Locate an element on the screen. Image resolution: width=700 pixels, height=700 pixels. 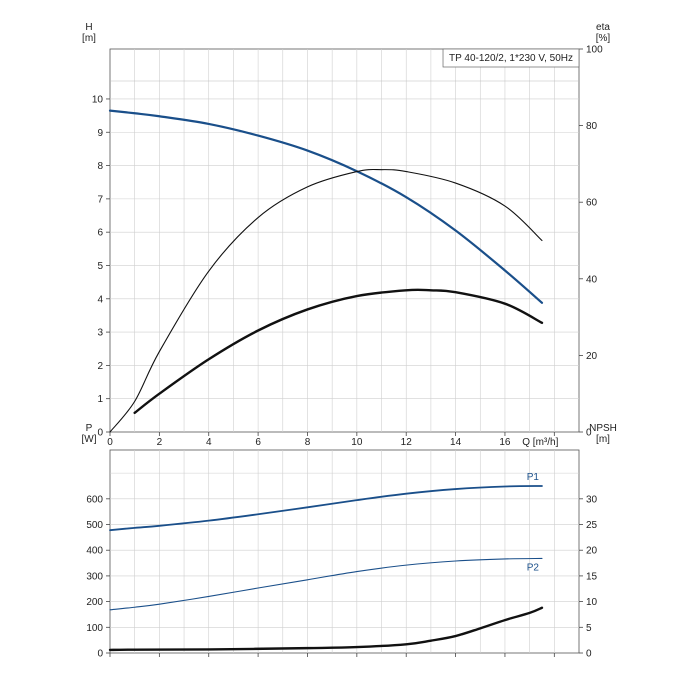
series-line-p1 is located at coordinates (326, 508).